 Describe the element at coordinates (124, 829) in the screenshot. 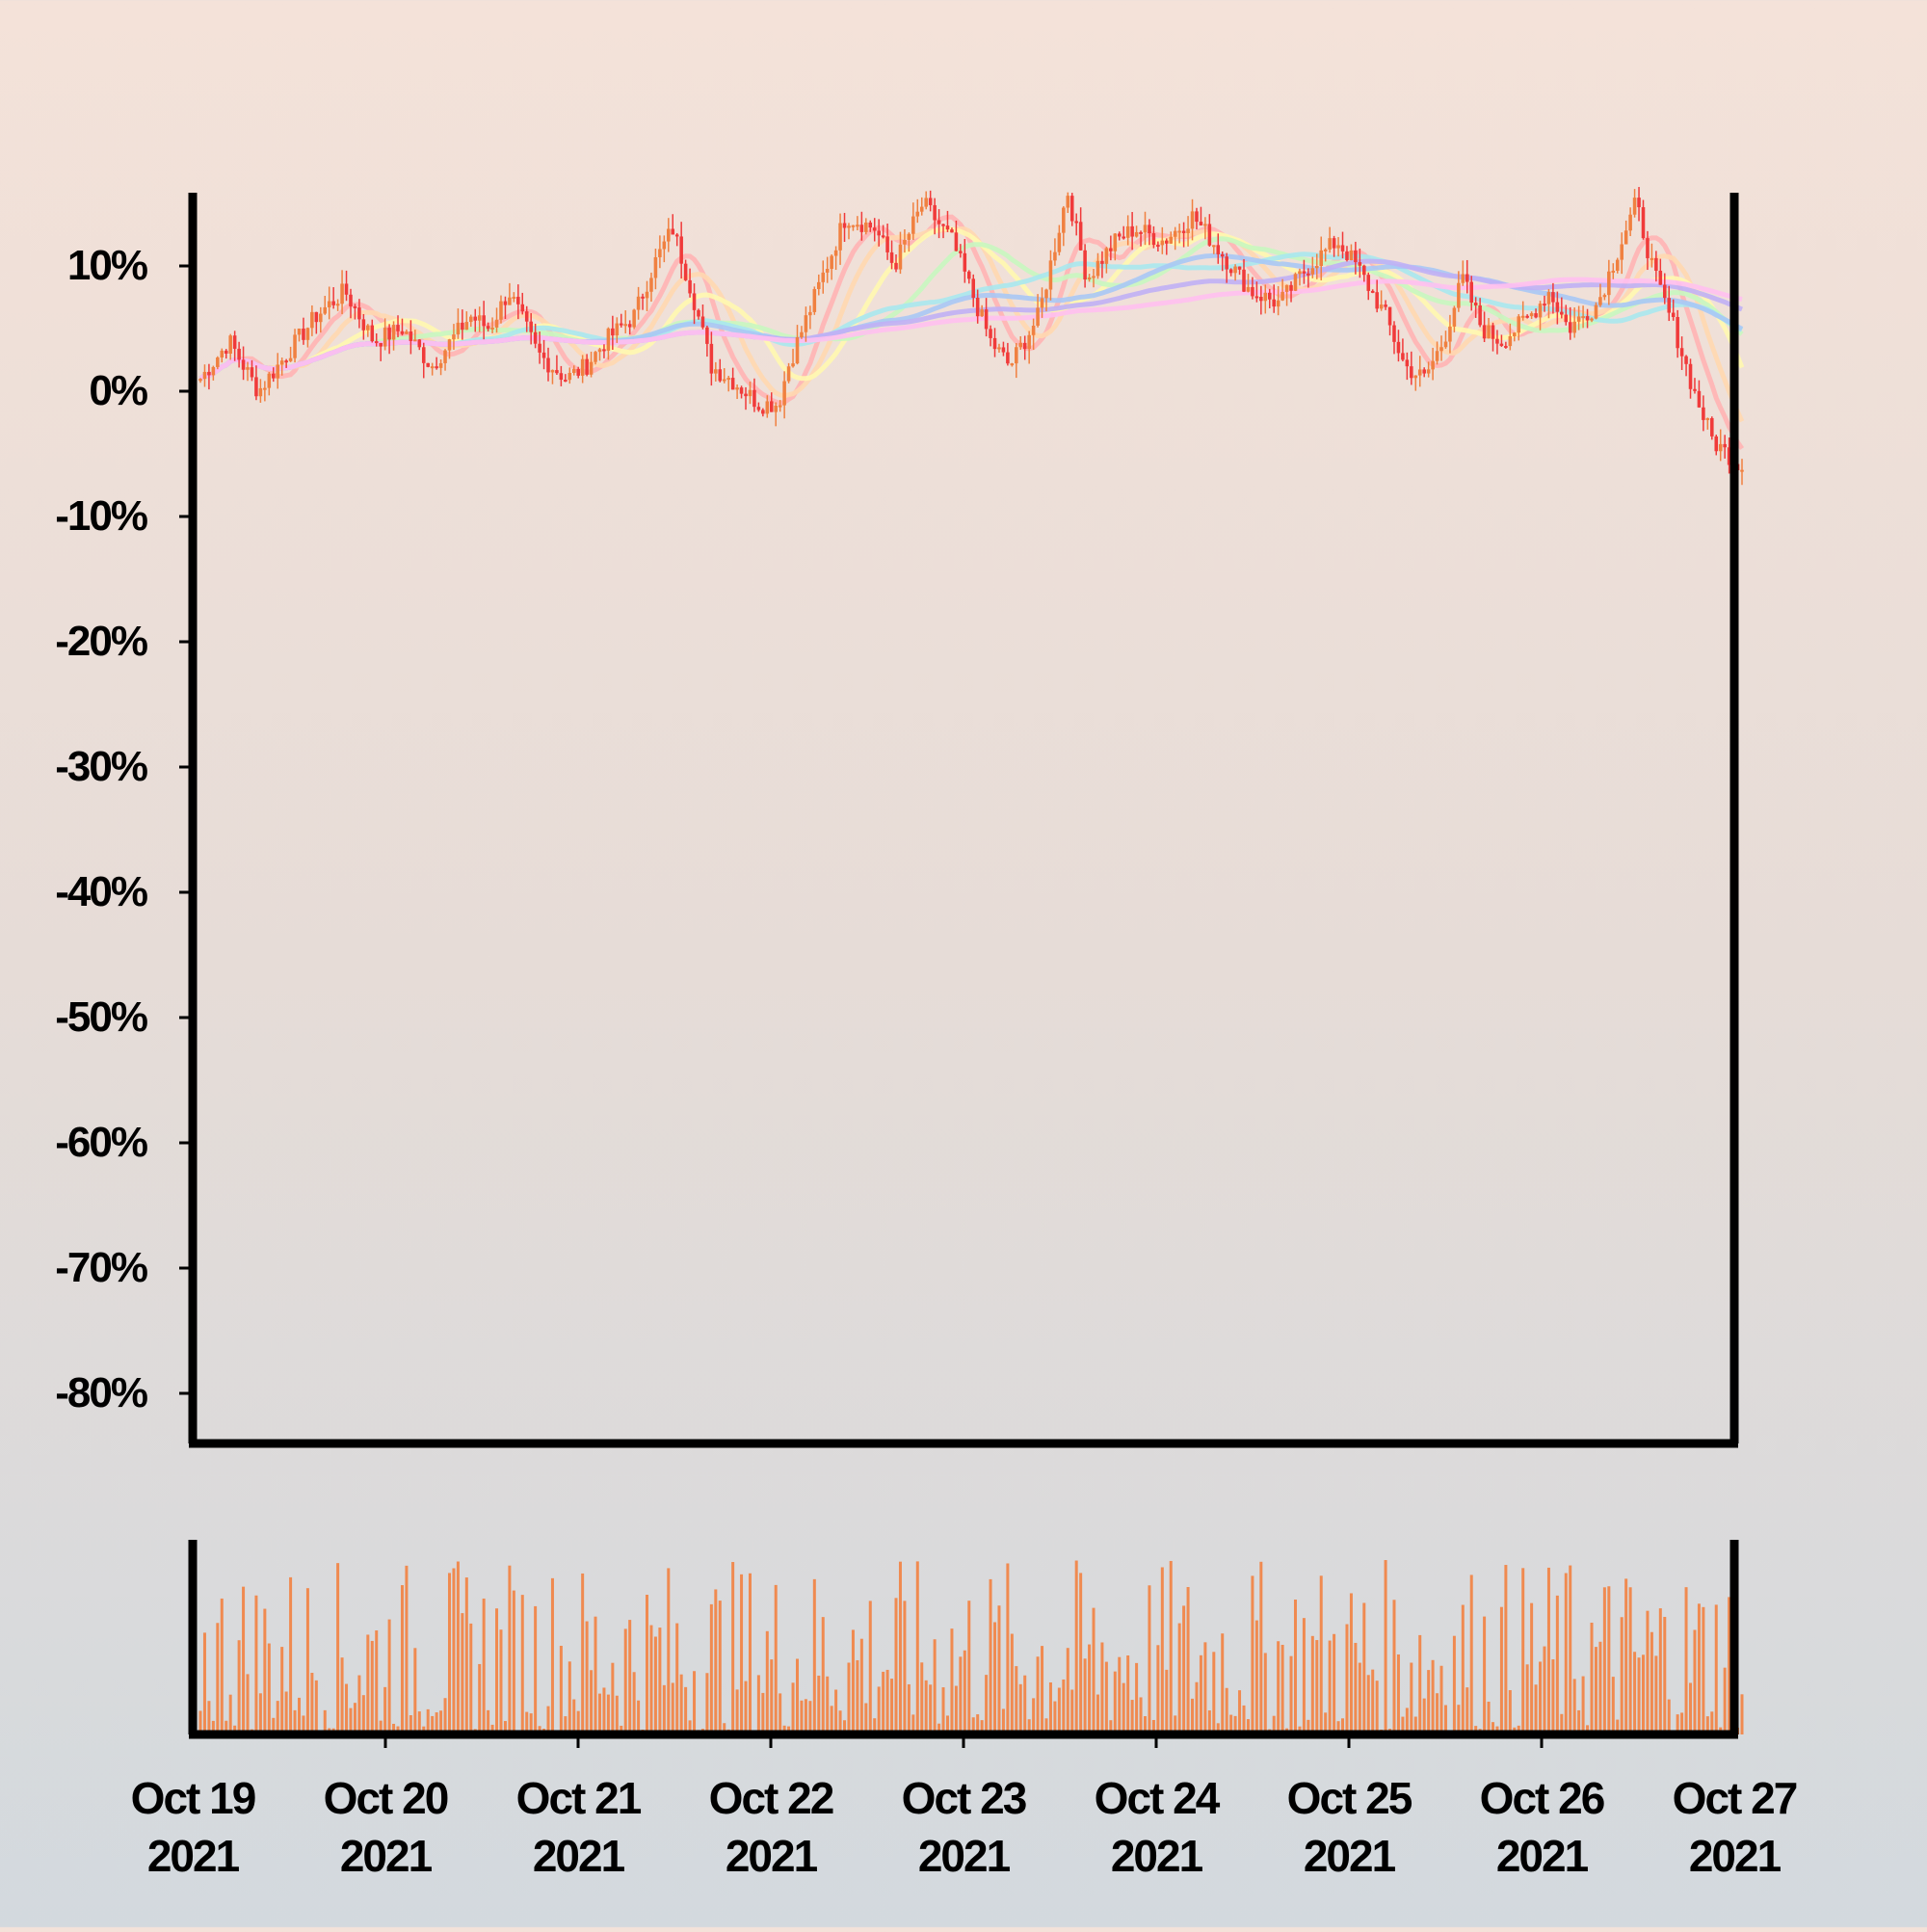

I see `price-axis-labels: 10% 0% -10% -20% -30% -40% -50% -60% -70% -80%` at that location.